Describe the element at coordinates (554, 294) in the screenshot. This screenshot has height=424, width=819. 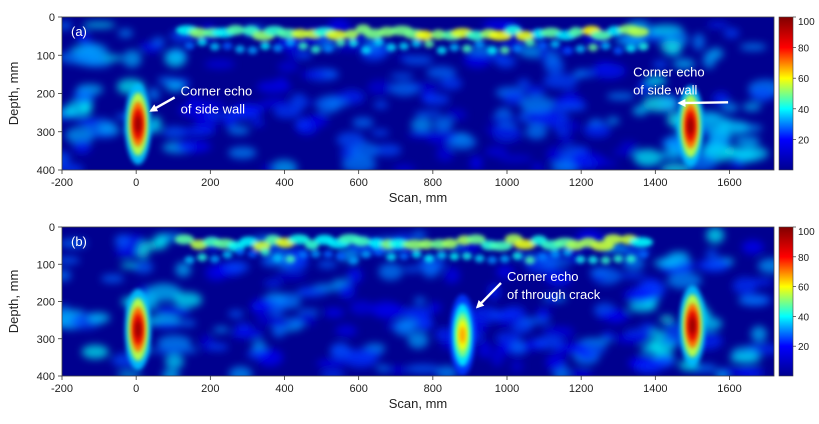
I see `annotation-text: of through crack` at that location.